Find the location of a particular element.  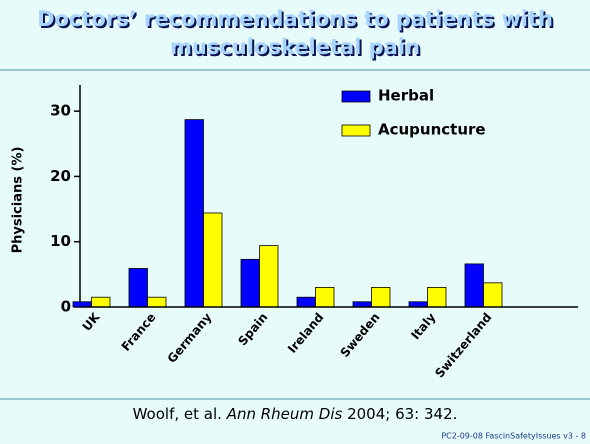

title-shadow: musculoskeletal pain is located at coordinates (297, 49).